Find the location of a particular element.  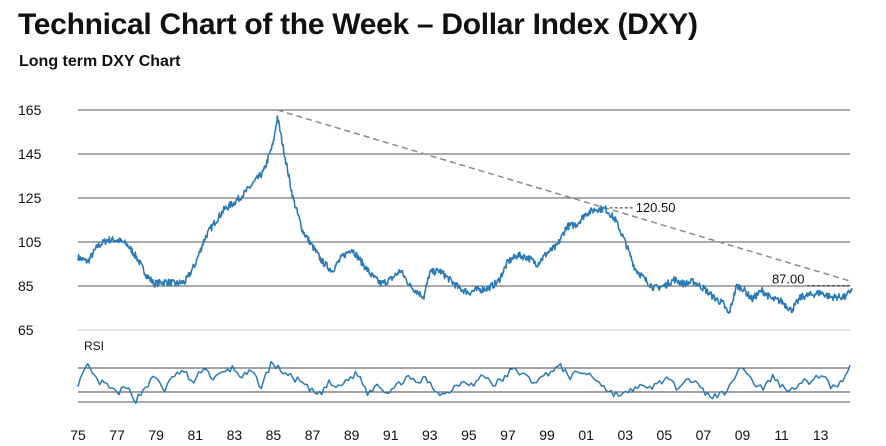

rsi-panel: RSI is located at coordinates (464, 372).